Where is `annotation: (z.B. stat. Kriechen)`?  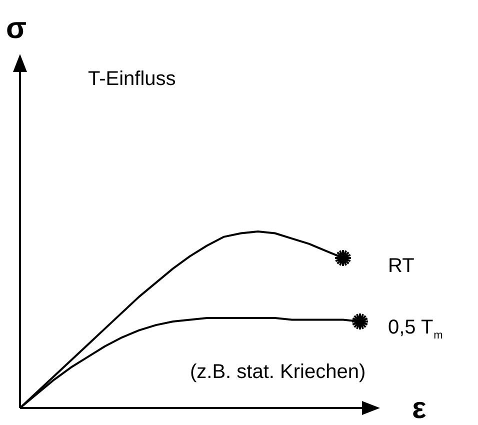 annotation: (z.B. stat. Kriechen) is located at coordinates (278, 372).